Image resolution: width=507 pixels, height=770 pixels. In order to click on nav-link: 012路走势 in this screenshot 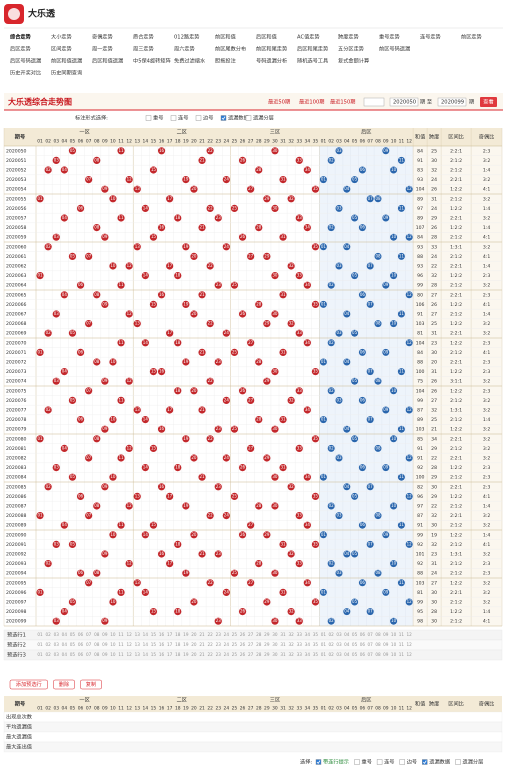, I will do `click(186, 37)`.